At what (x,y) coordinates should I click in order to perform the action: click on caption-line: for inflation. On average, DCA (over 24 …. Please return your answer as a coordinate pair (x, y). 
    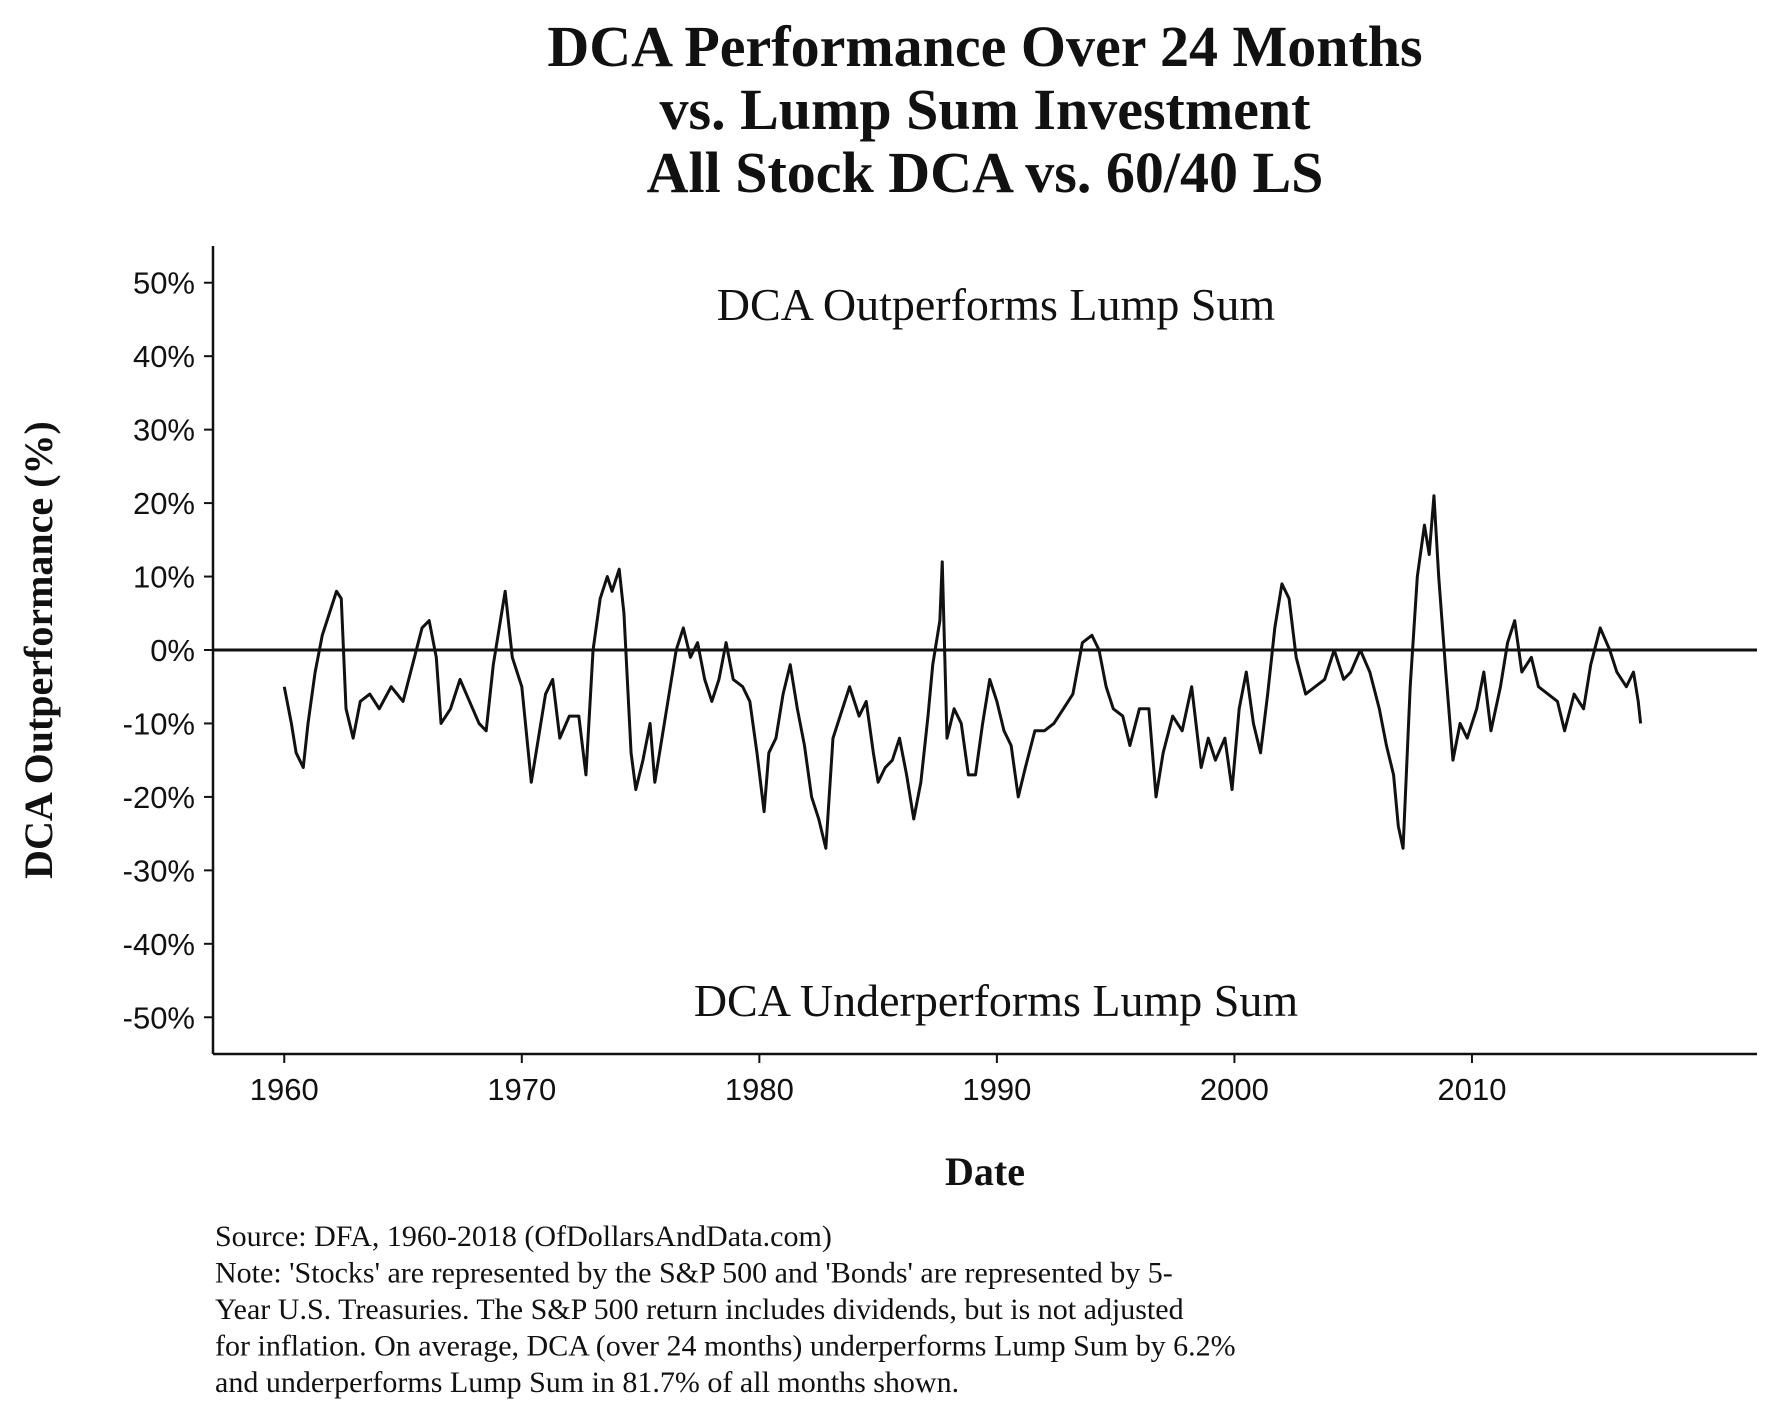
    Looking at the image, I should click on (725, 1346).